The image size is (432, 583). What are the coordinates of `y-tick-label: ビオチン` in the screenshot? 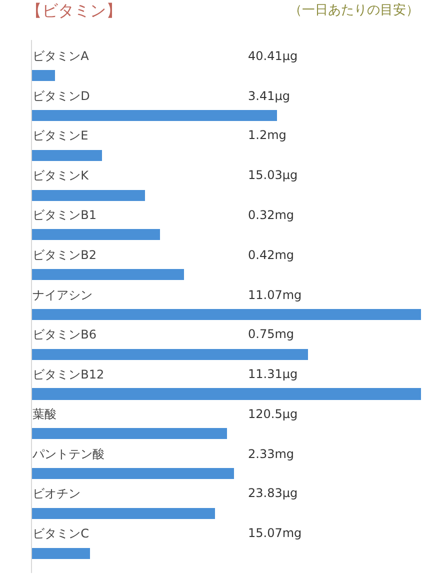 It's located at (56, 493).